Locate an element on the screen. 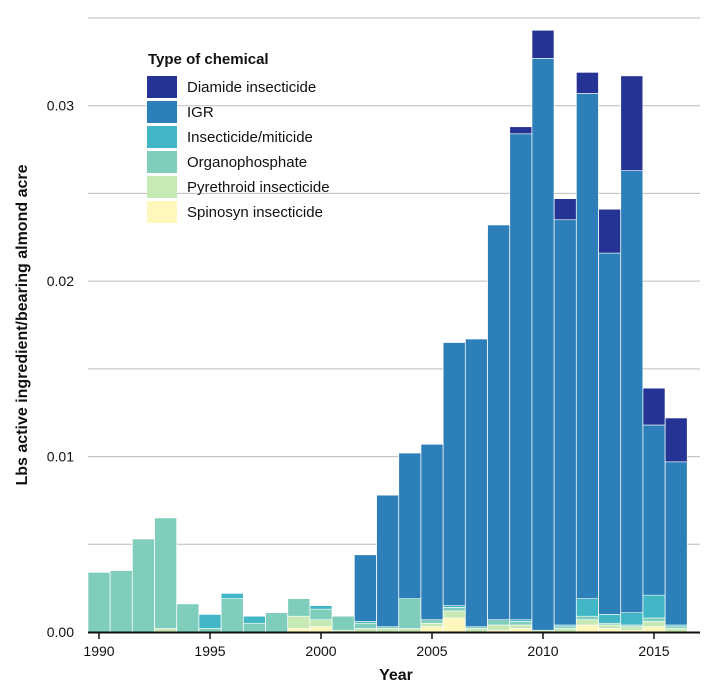 The image size is (709, 686). bar-segment-pyrethroid-insecticide-2011 is located at coordinates (565, 630).